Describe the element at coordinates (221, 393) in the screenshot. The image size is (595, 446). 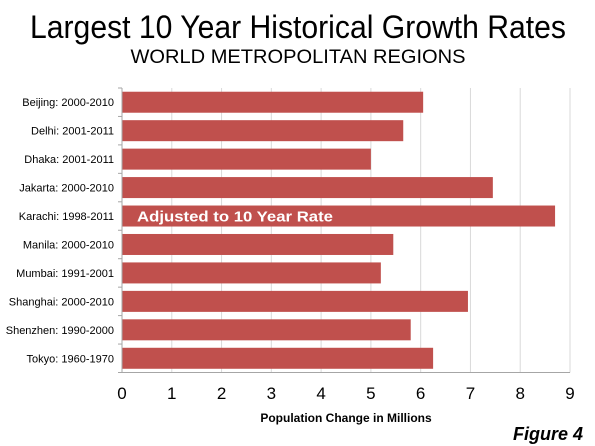
I see `x-tick-label: 2` at that location.